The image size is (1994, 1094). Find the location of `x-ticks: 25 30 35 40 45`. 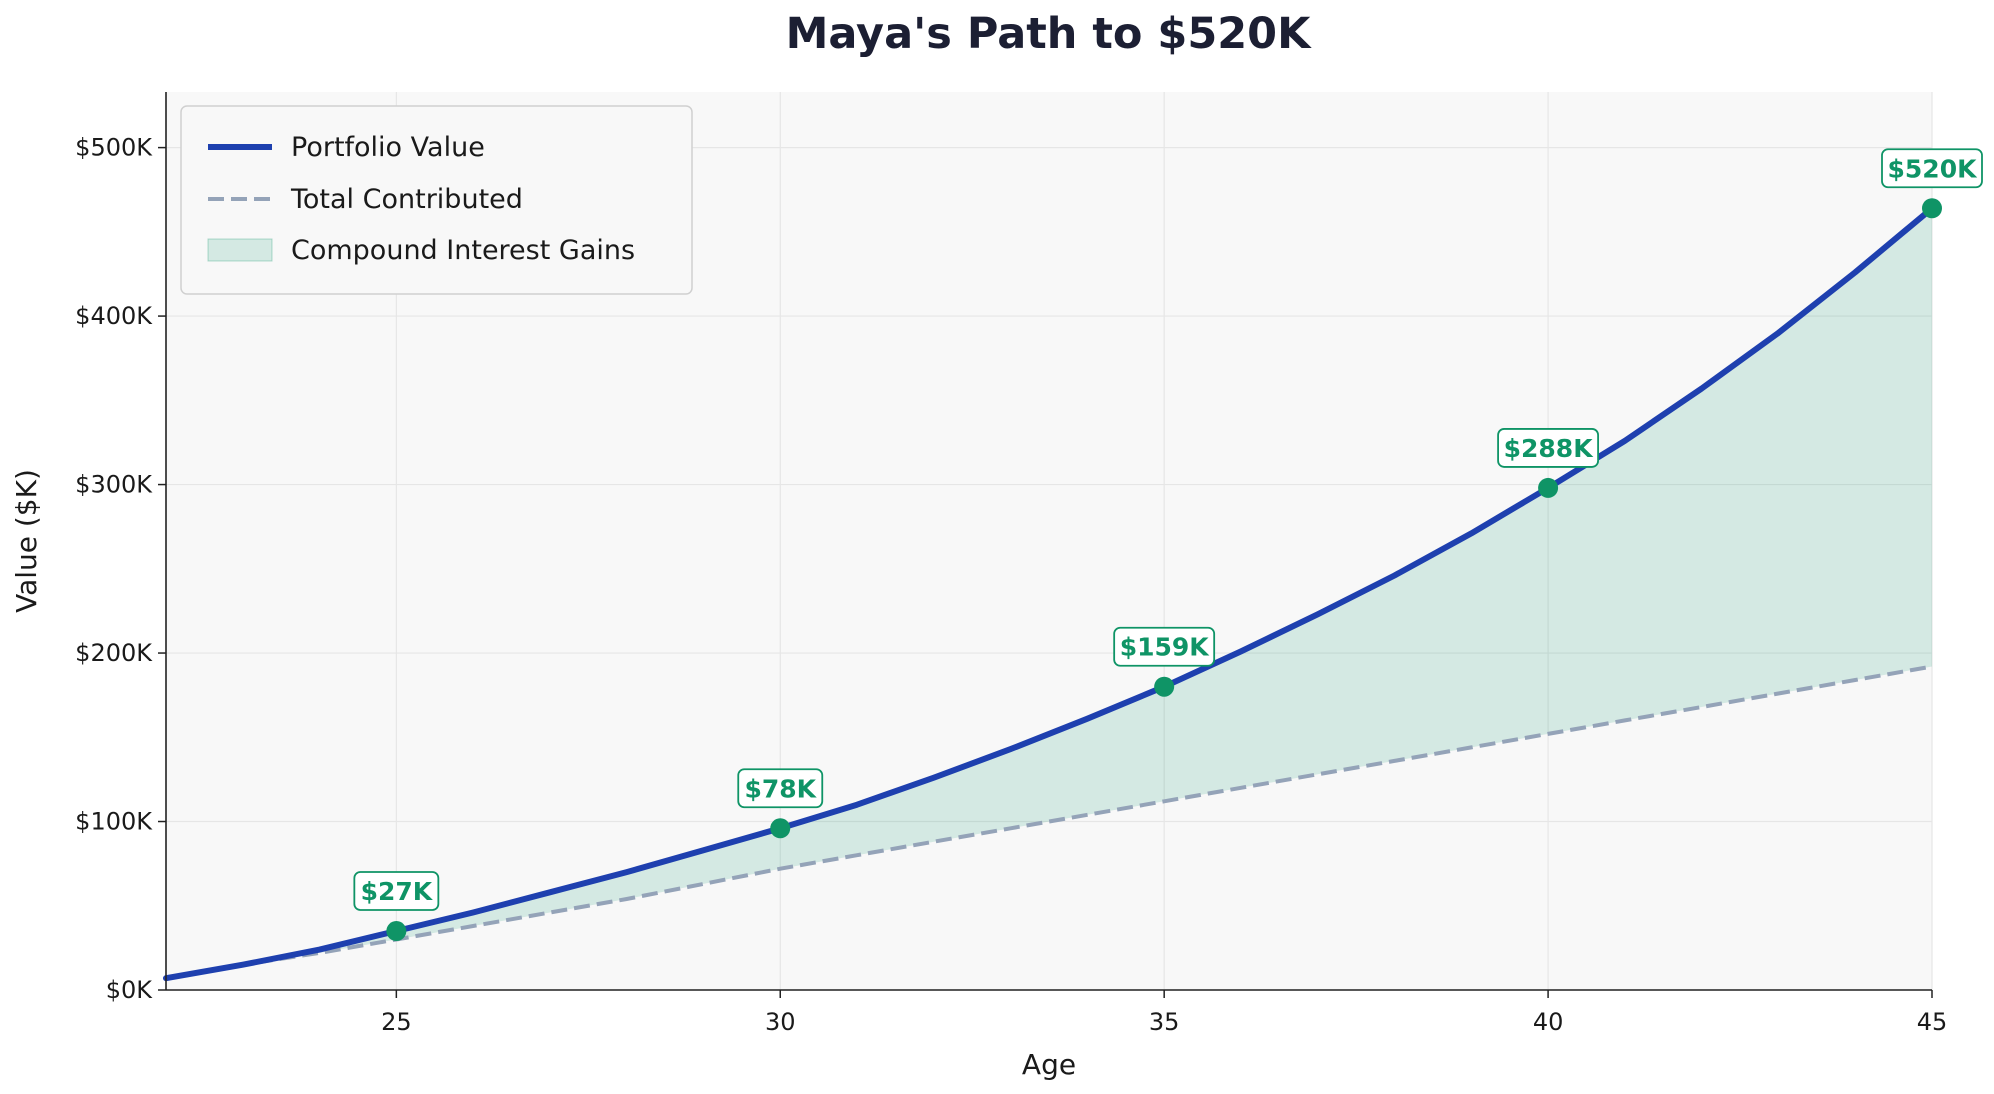

x-ticks: 25 30 35 40 45 is located at coordinates (1164, 1013).